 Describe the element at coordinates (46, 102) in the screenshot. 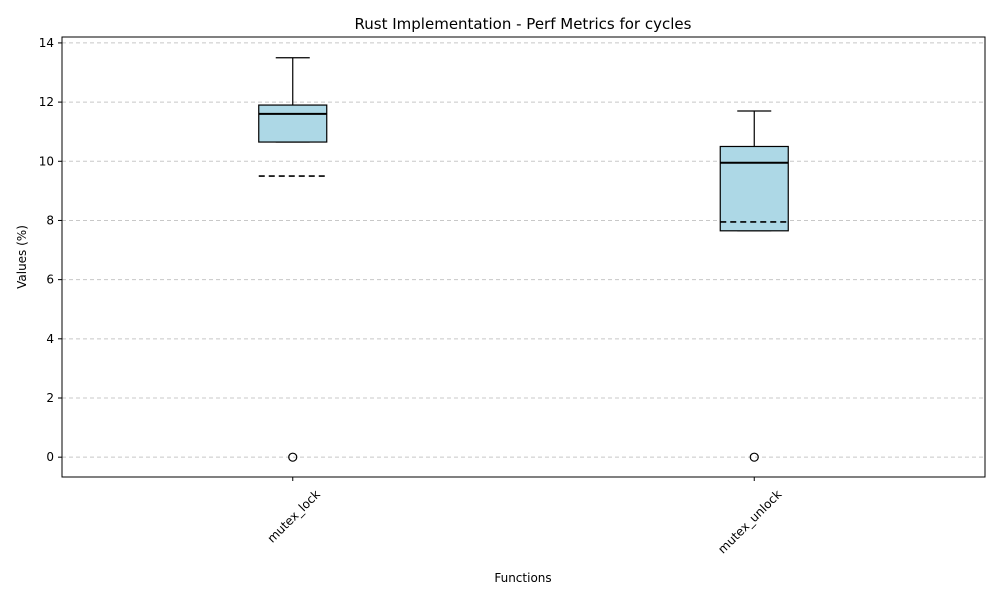

I see `y-tick-label: 12` at that location.